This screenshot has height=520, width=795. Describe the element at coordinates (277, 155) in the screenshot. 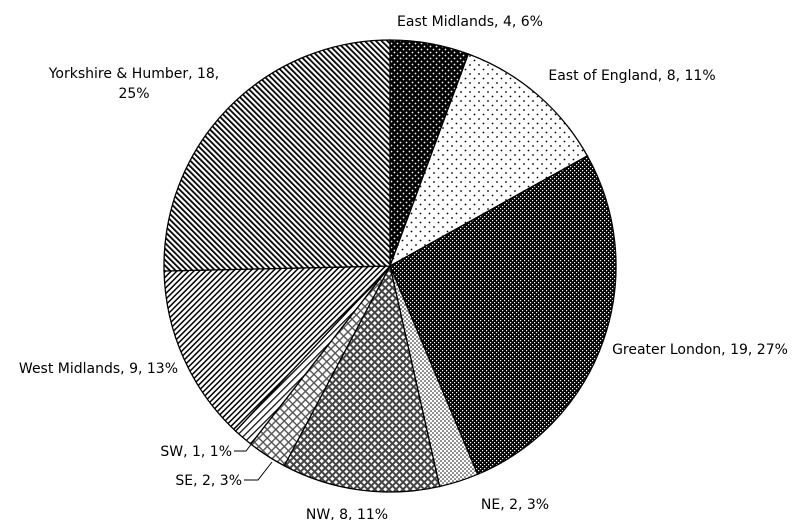

I see `pie-slice-yorkshire-humber` at that location.